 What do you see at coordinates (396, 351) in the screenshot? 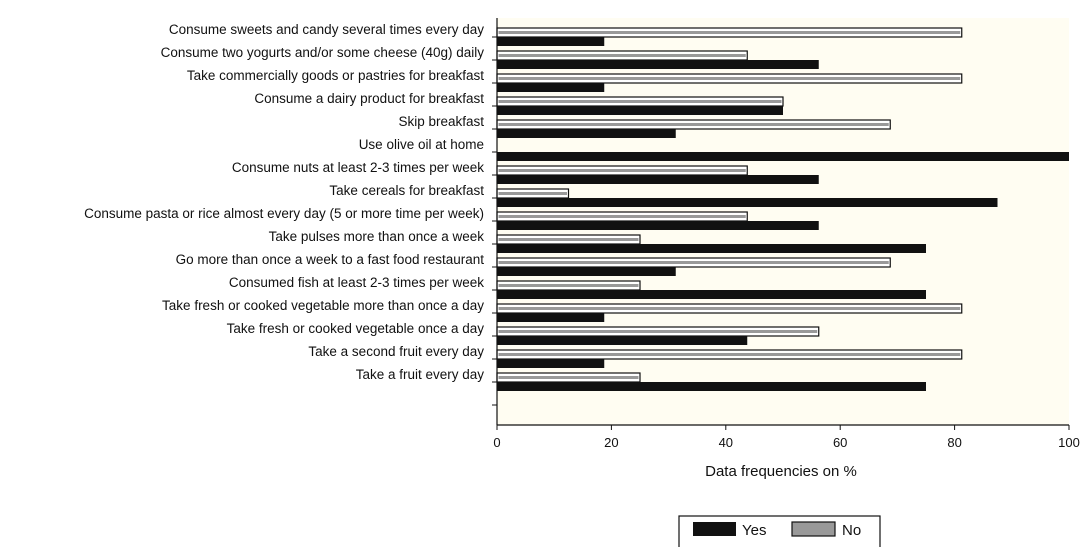
I see `category-label-14: Take a second fruit every day` at bounding box center [396, 351].